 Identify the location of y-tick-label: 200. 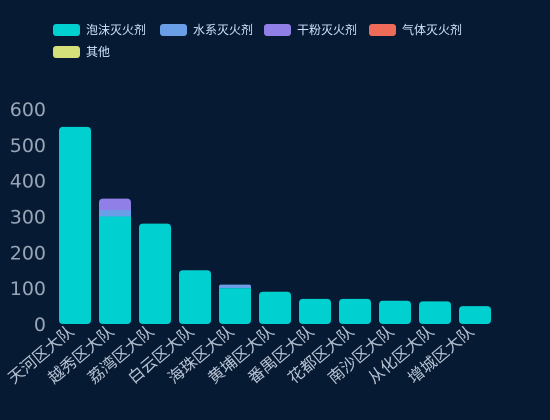
(28, 253).